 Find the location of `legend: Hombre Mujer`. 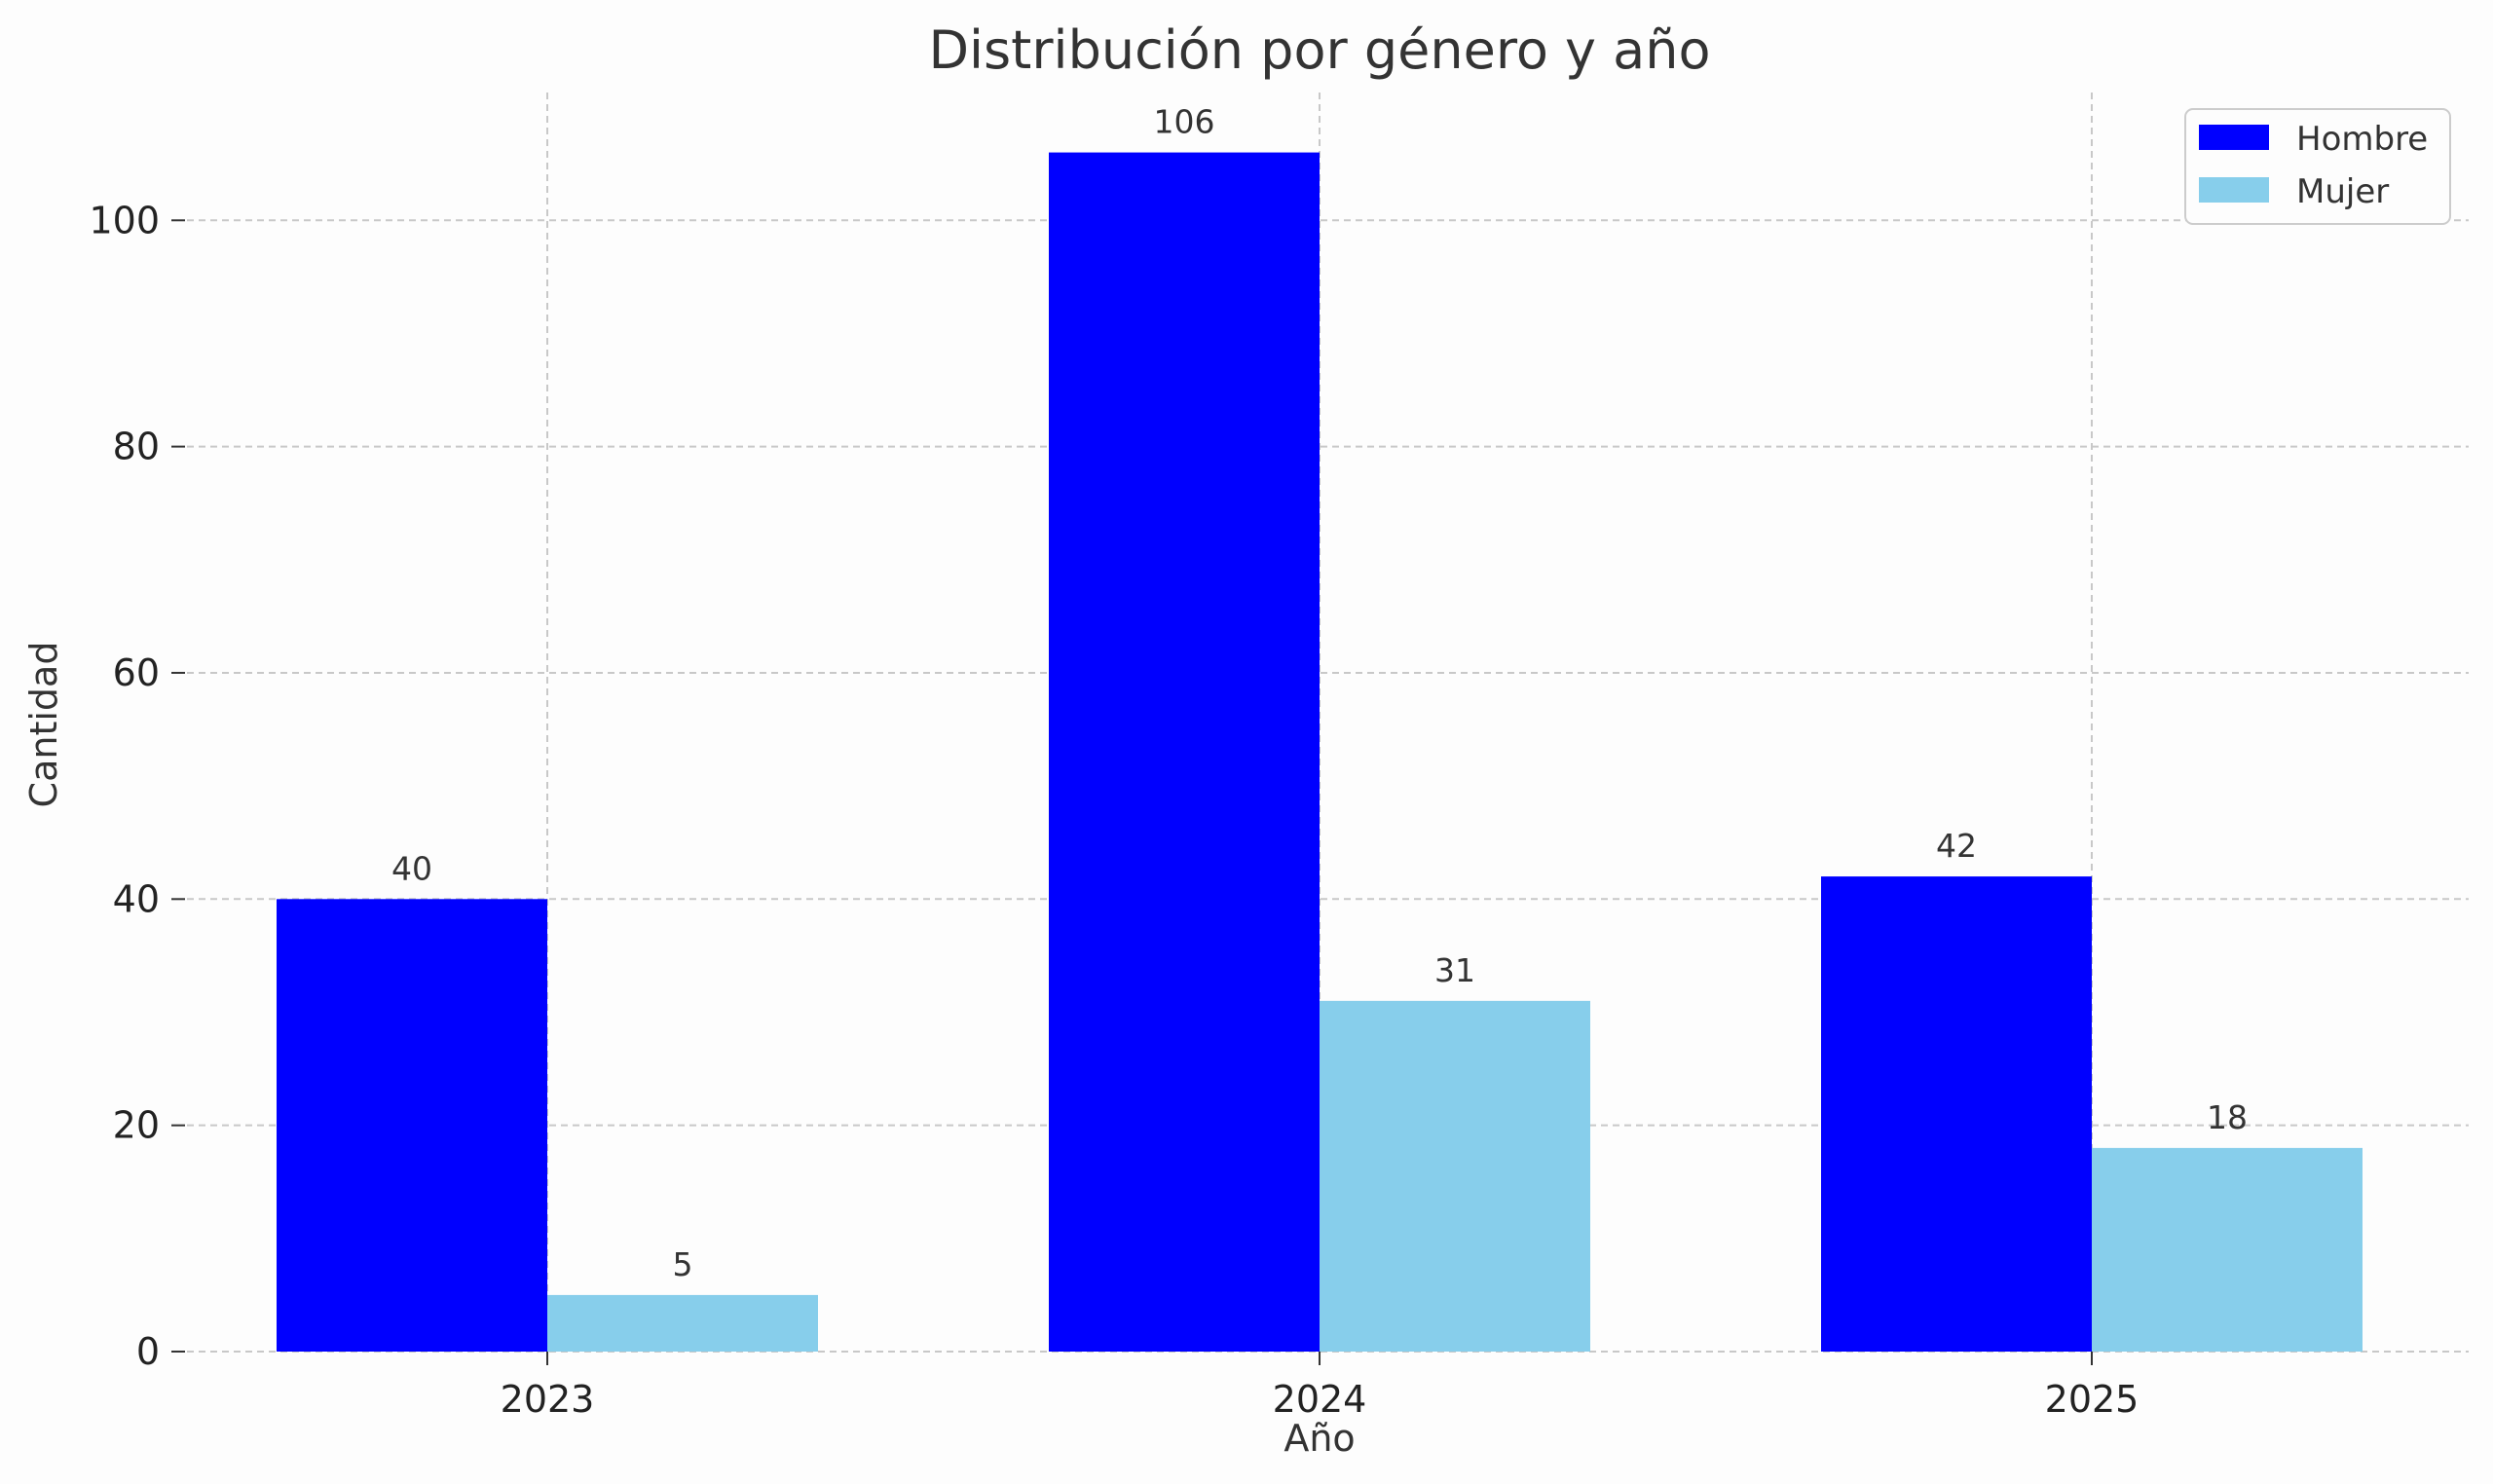

legend: Hombre Mujer is located at coordinates (2318, 166).